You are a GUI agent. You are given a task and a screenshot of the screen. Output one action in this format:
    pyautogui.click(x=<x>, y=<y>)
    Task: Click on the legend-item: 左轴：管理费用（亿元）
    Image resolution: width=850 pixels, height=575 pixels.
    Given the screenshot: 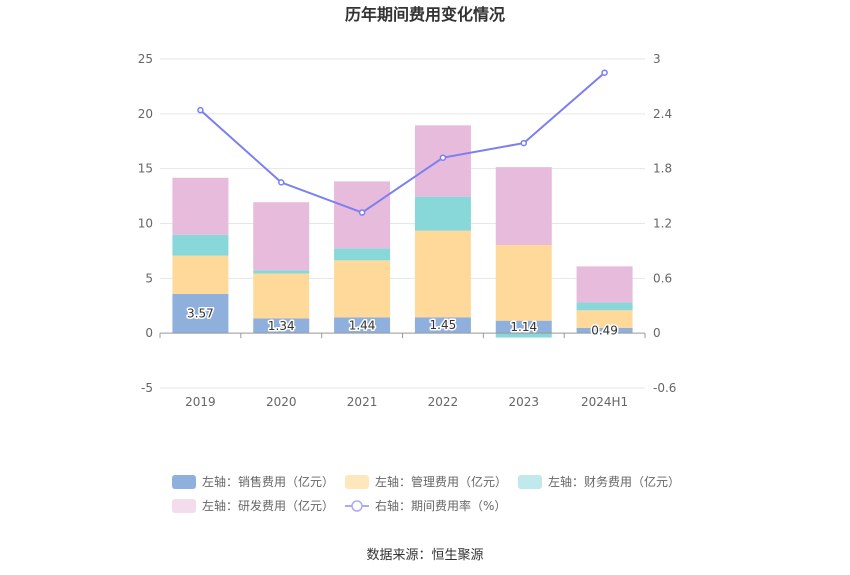 What is the action you would take?
    pyautogui.click(x=426, y=481)
    